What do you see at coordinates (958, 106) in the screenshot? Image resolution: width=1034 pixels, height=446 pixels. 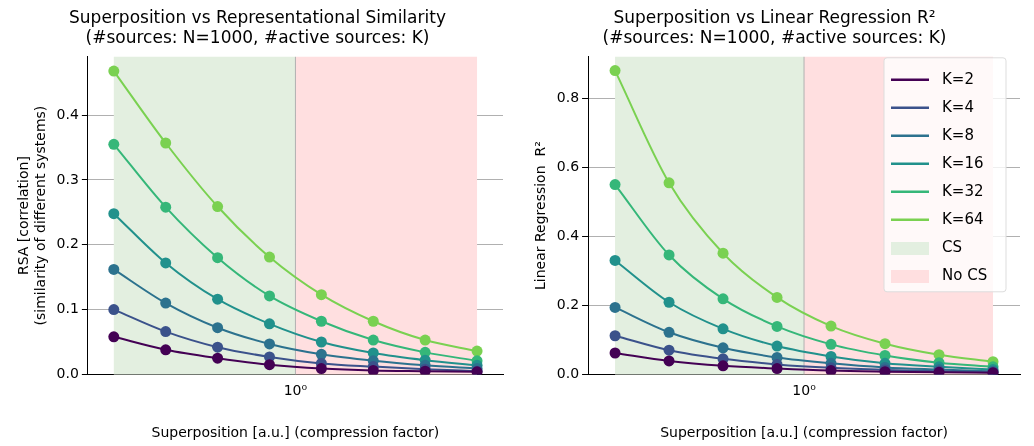 I see `legend-label: K=4` at bounding box center [958, 106].